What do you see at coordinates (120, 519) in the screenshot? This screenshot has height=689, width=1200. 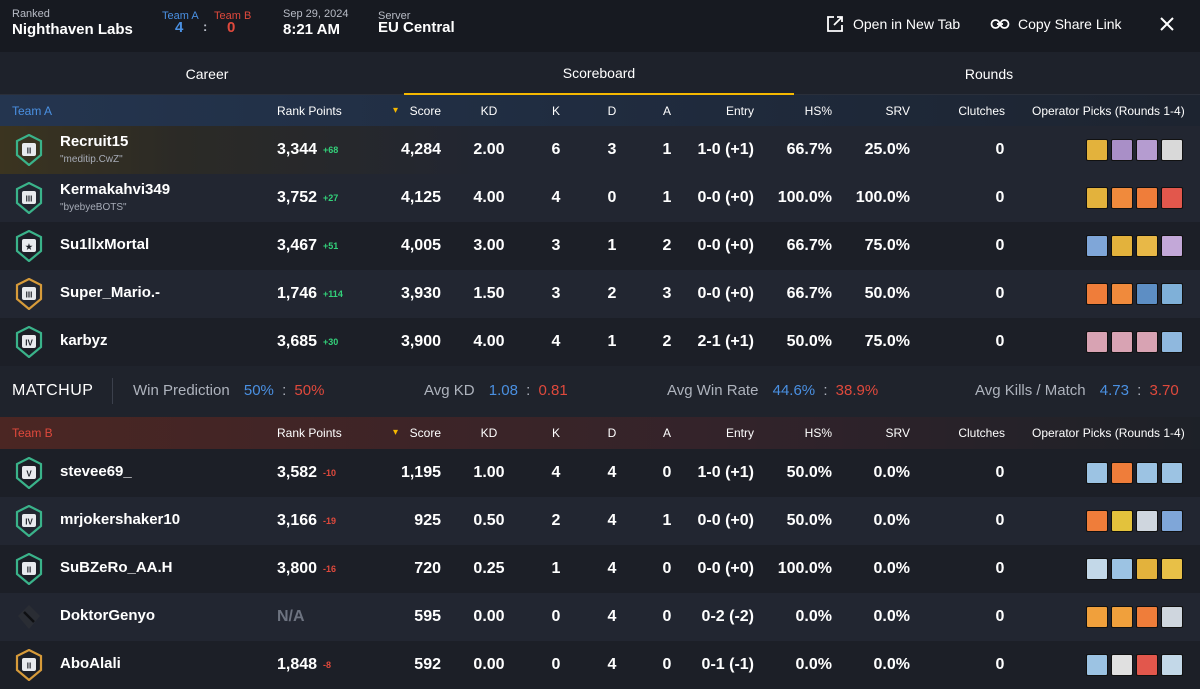 I see `player-name: mrjokershaker10` at bounding box center [120, 519].